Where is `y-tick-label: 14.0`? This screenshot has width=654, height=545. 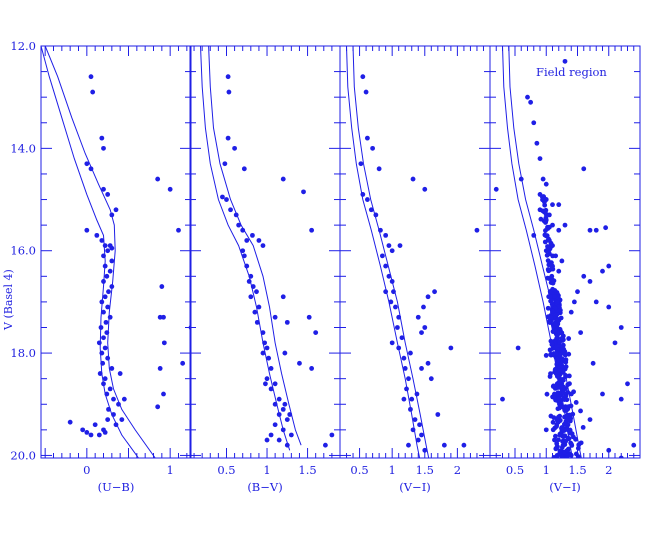
y-tick-label: 14.0 is located at coordinates (23, 148).